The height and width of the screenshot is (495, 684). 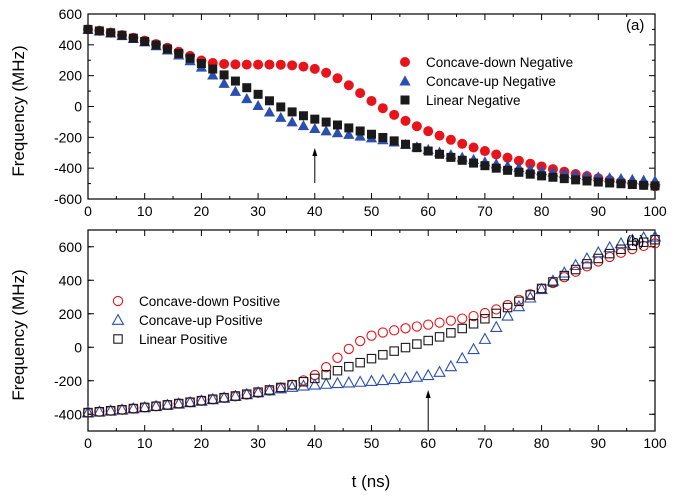 I want to click on y-tick-label: 0, so click(x=78, y=347).